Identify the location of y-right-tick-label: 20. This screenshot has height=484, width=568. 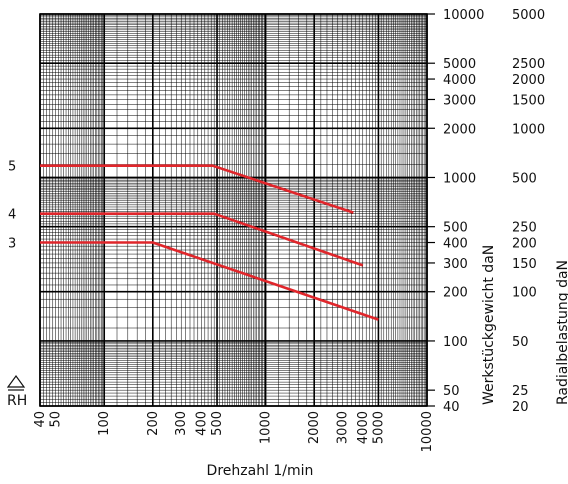
(520, 407).